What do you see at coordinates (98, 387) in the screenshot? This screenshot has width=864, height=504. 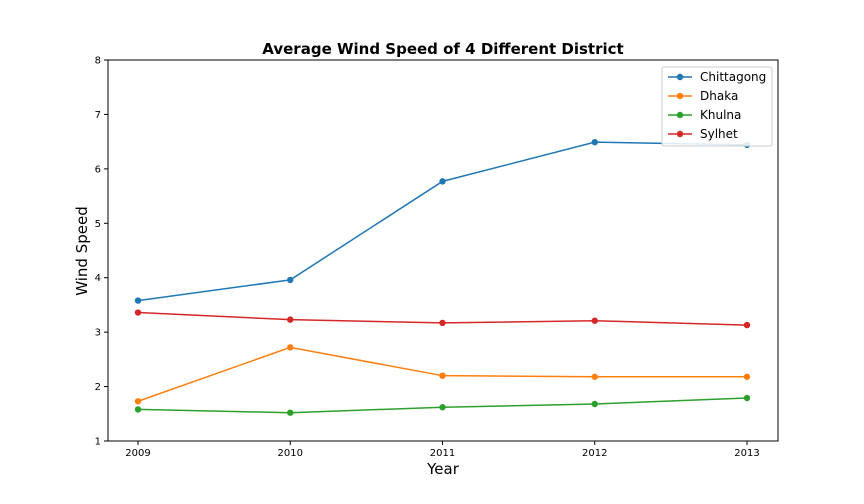 I see `y-tick-label: 2` at bounding box center [98, 387].